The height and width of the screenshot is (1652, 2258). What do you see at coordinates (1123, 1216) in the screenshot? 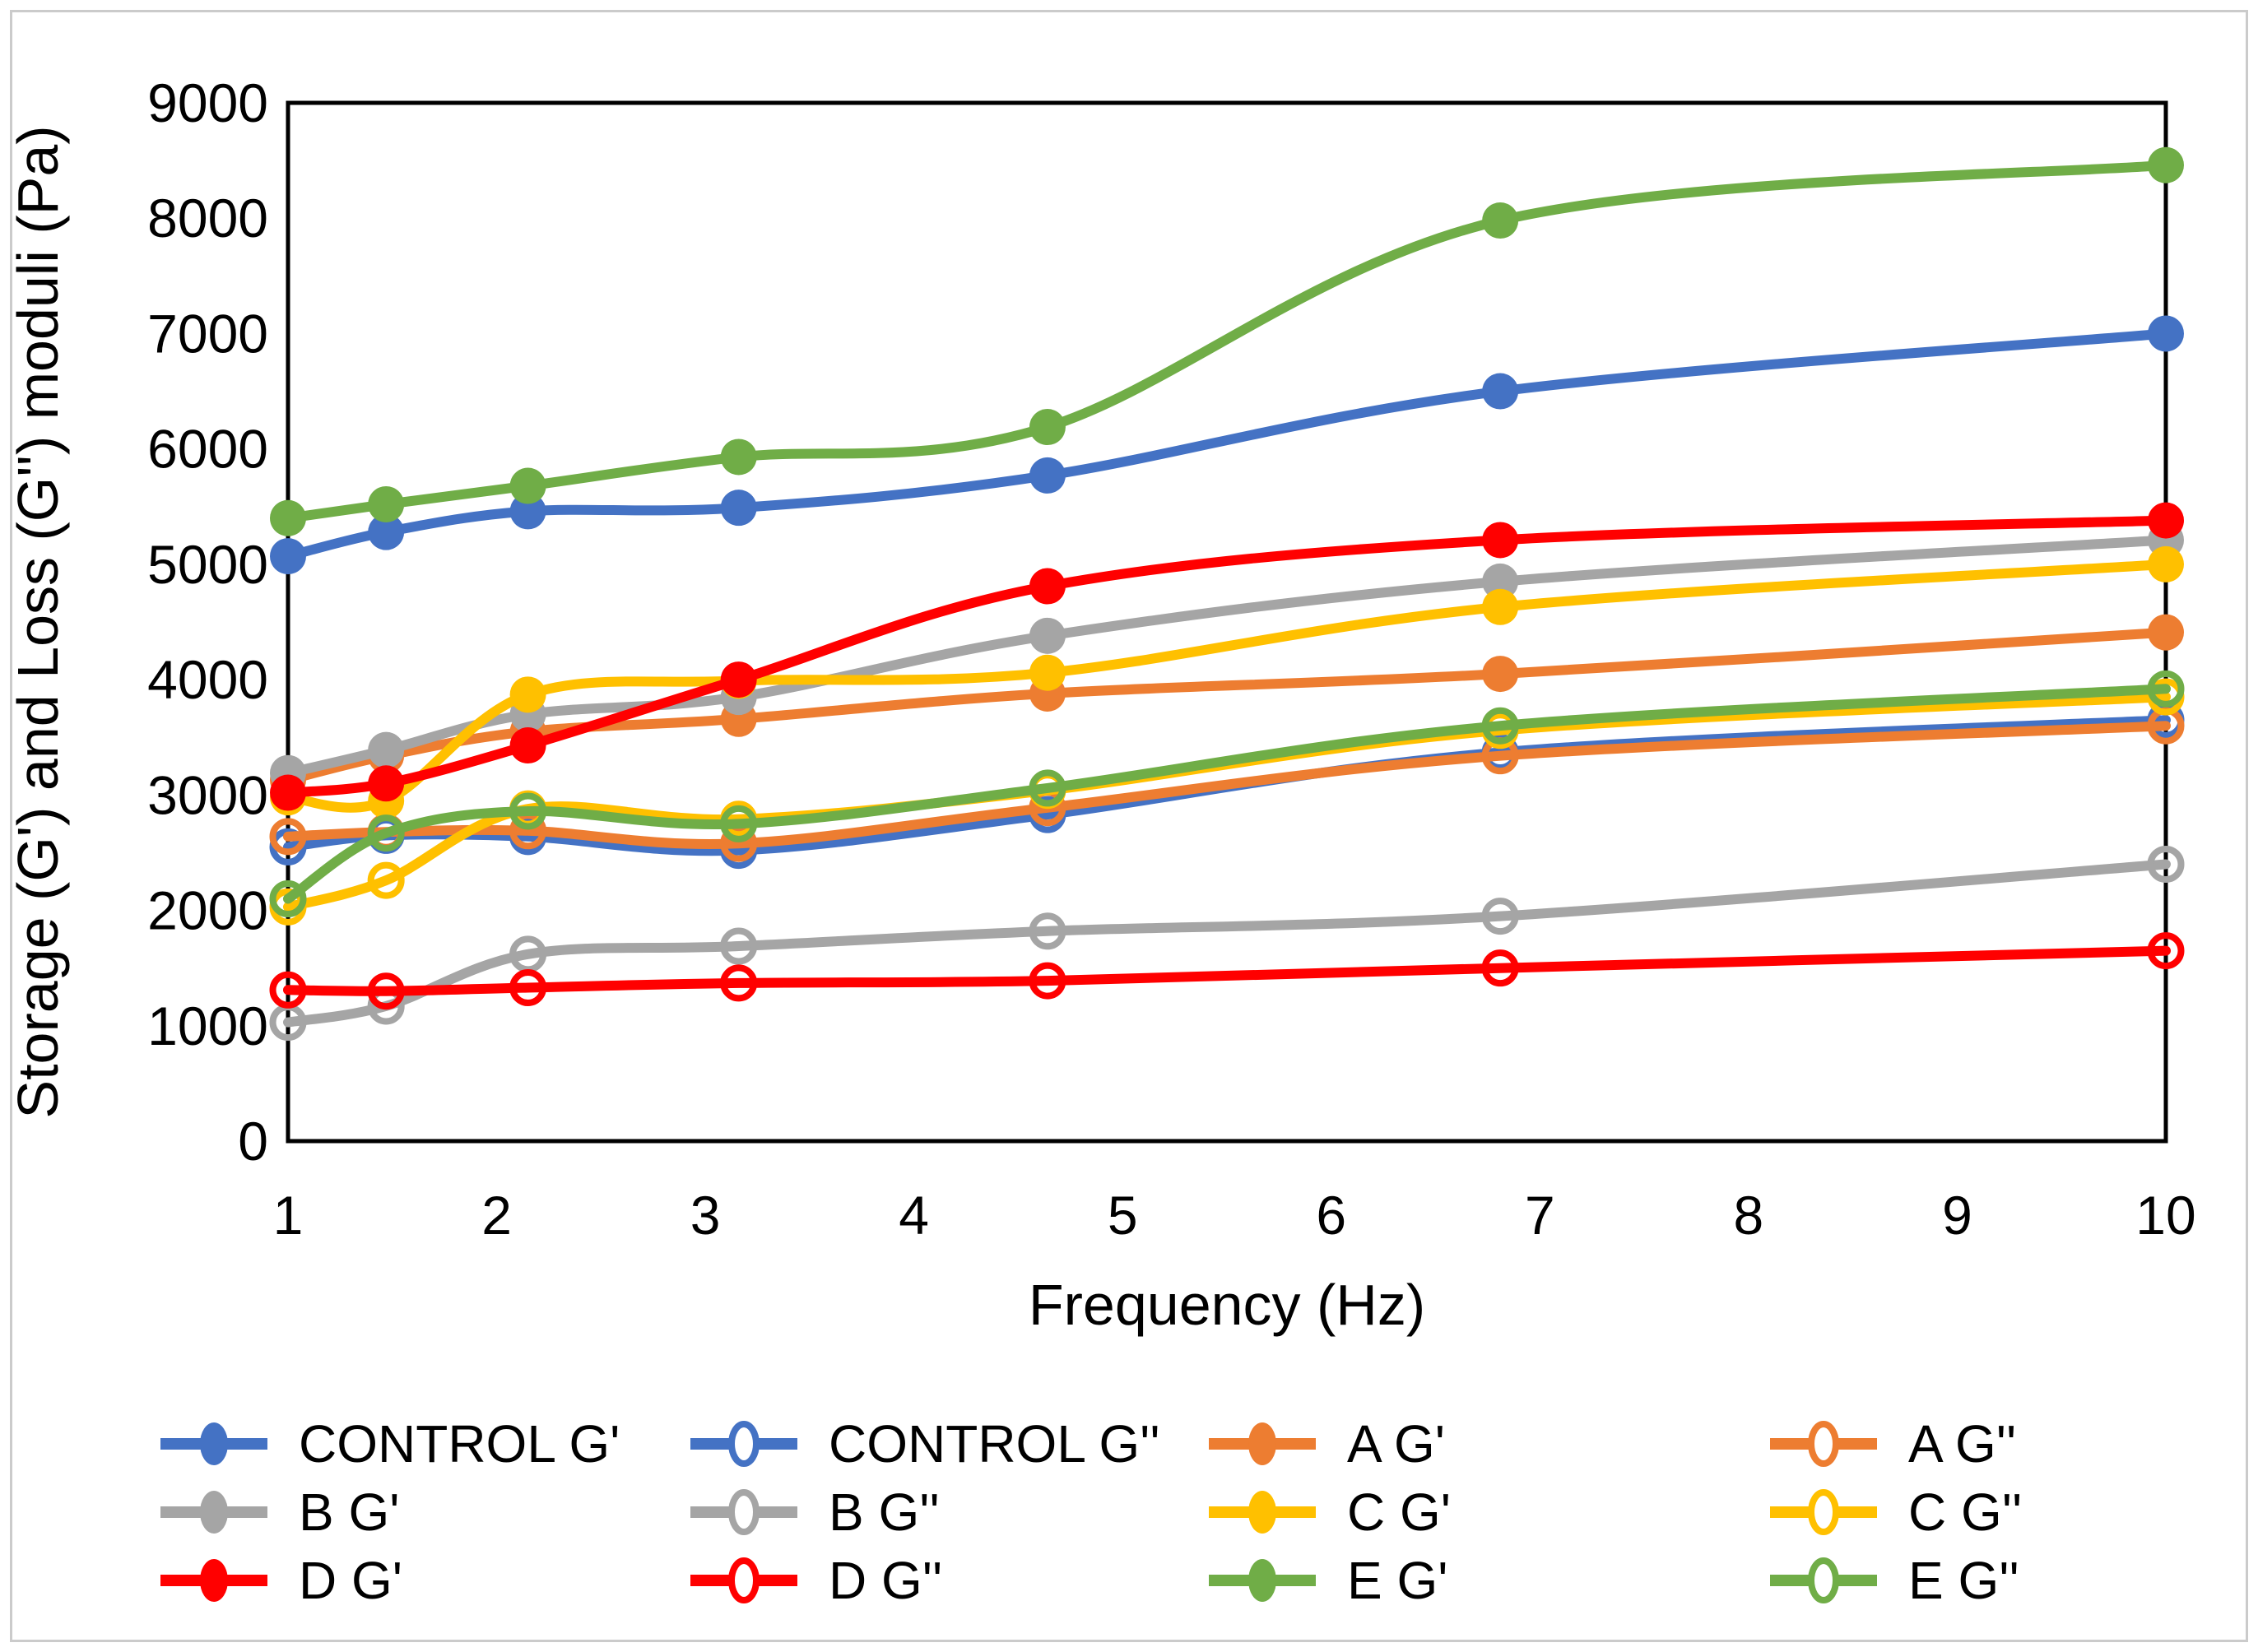
I see `x-tick-label: 5` at bounding box center [1123, 1216].